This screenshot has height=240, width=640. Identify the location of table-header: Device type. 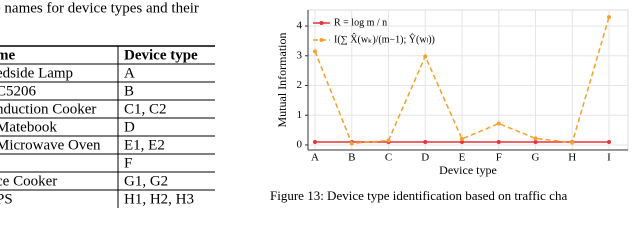
(161, 55).